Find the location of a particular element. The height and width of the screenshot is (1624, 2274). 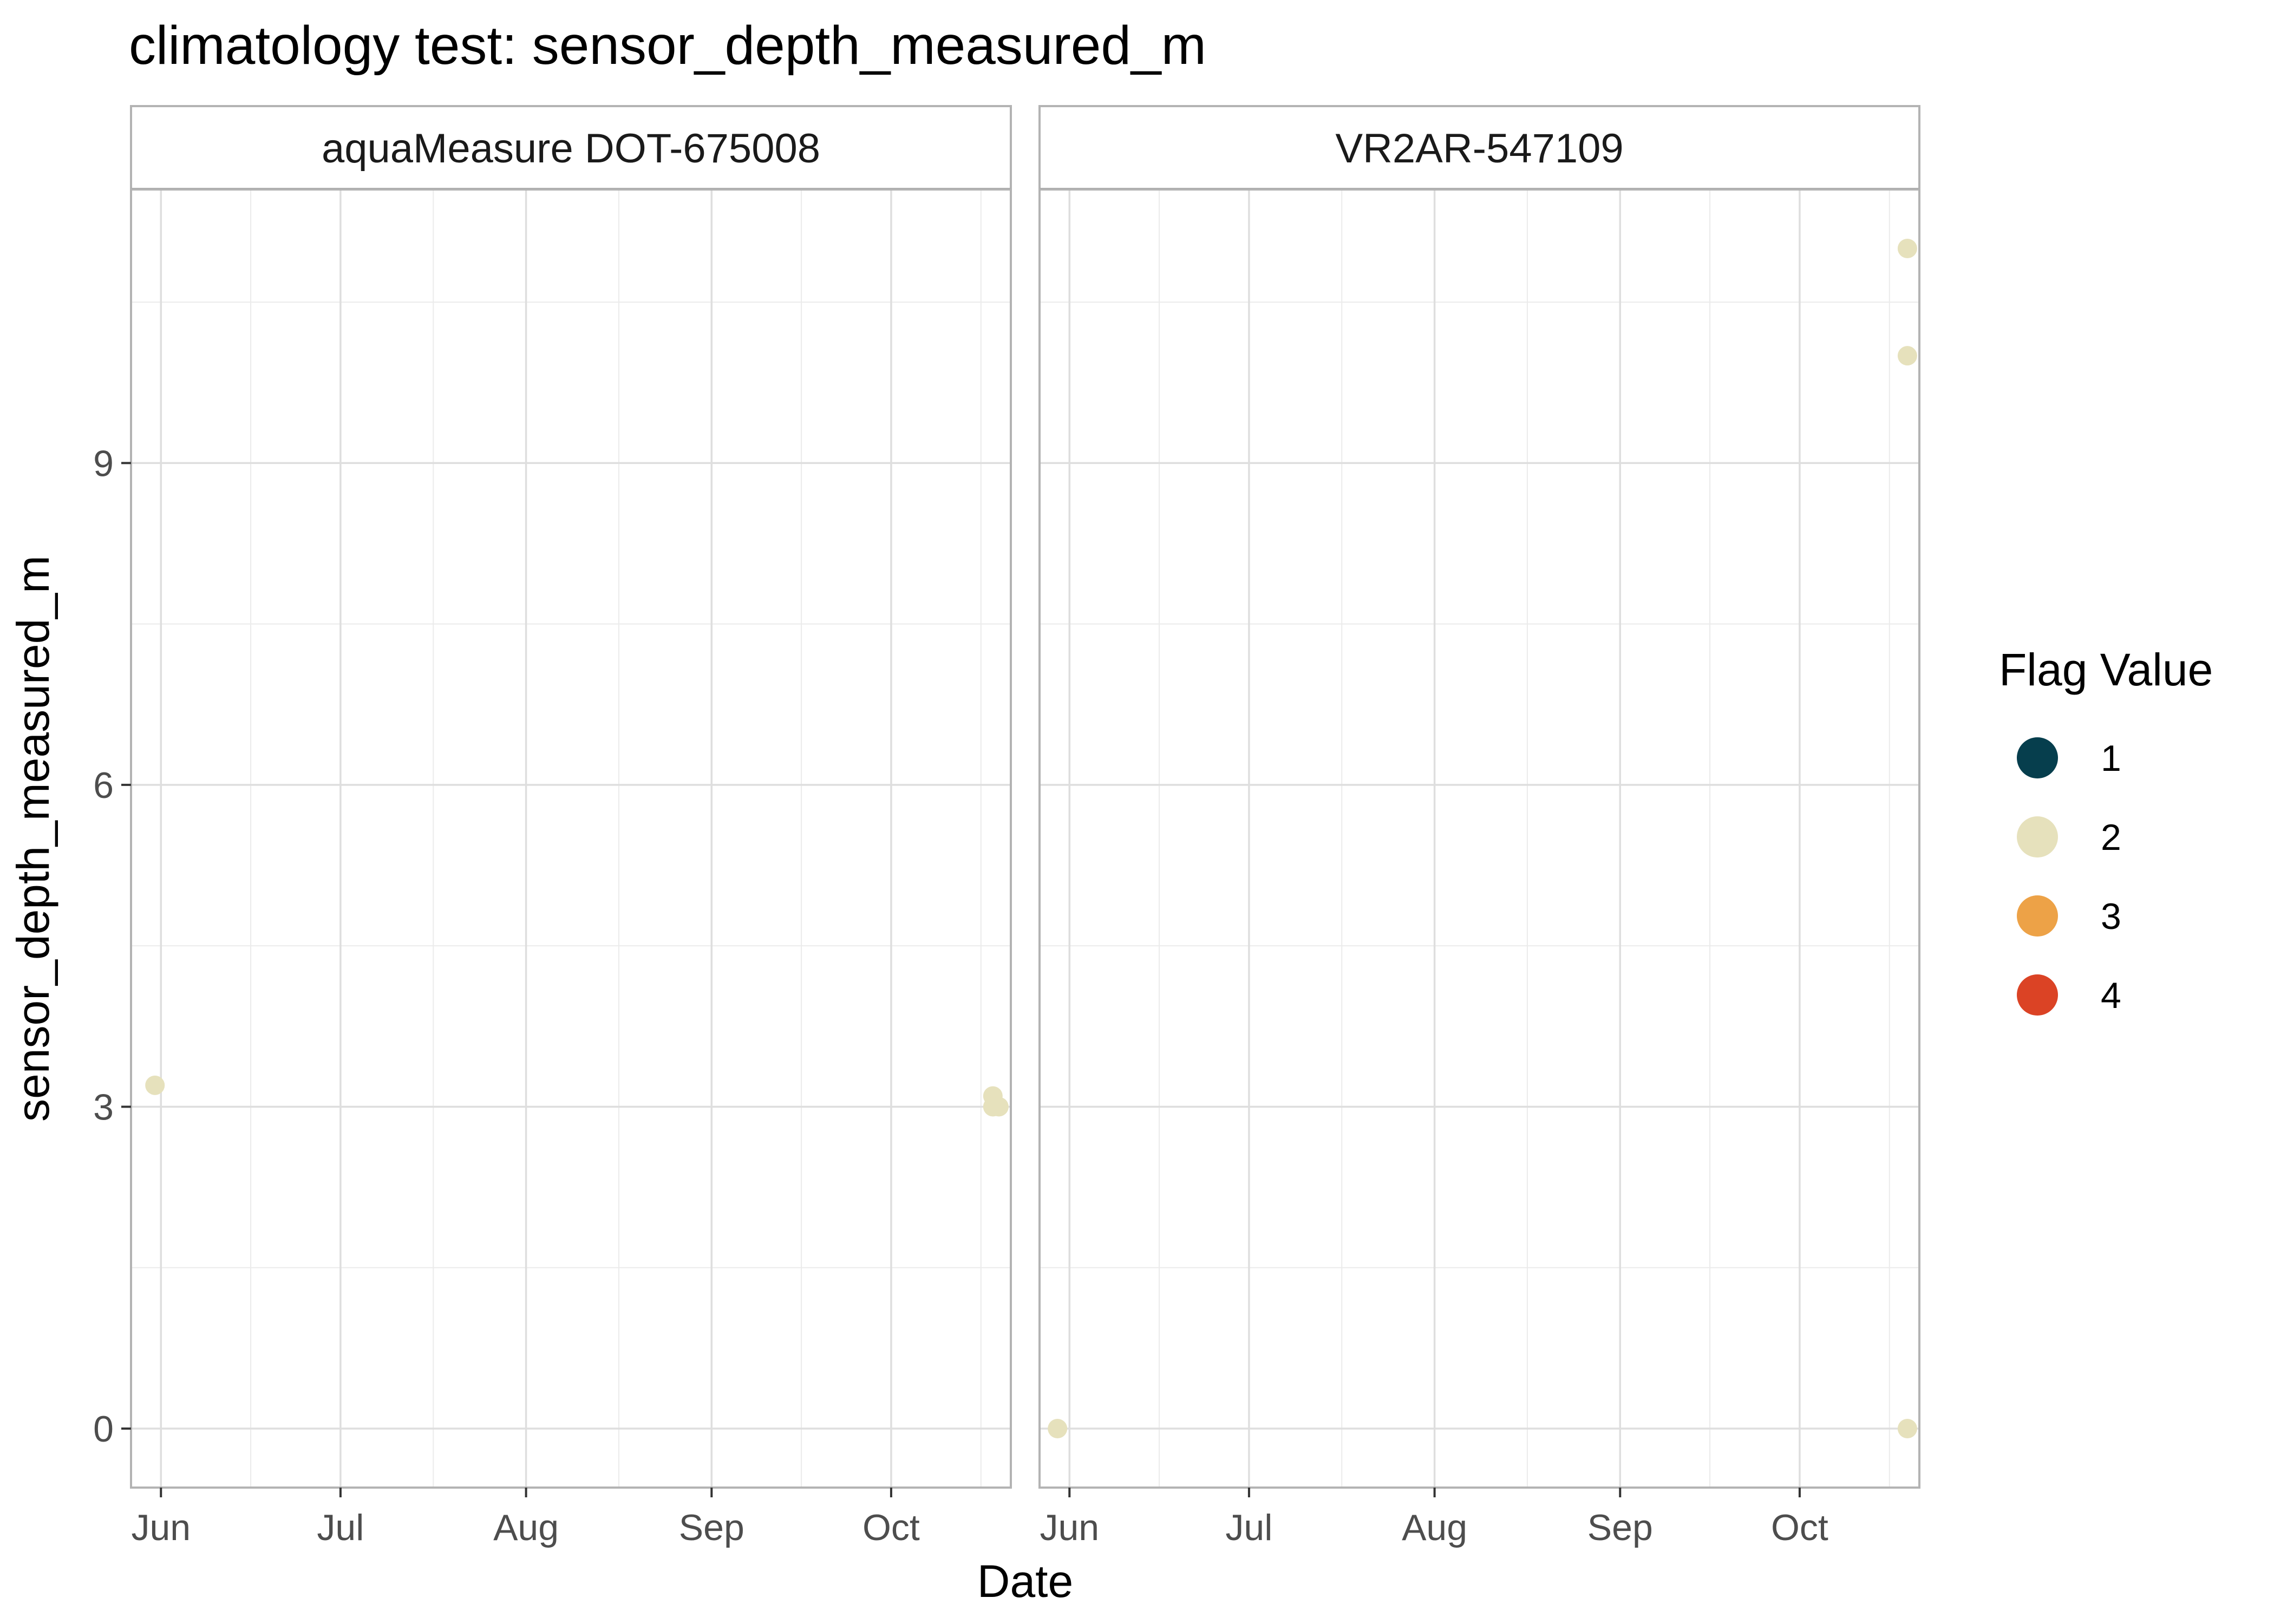

legend-label: 2 is located at coordinates (2111, 837).